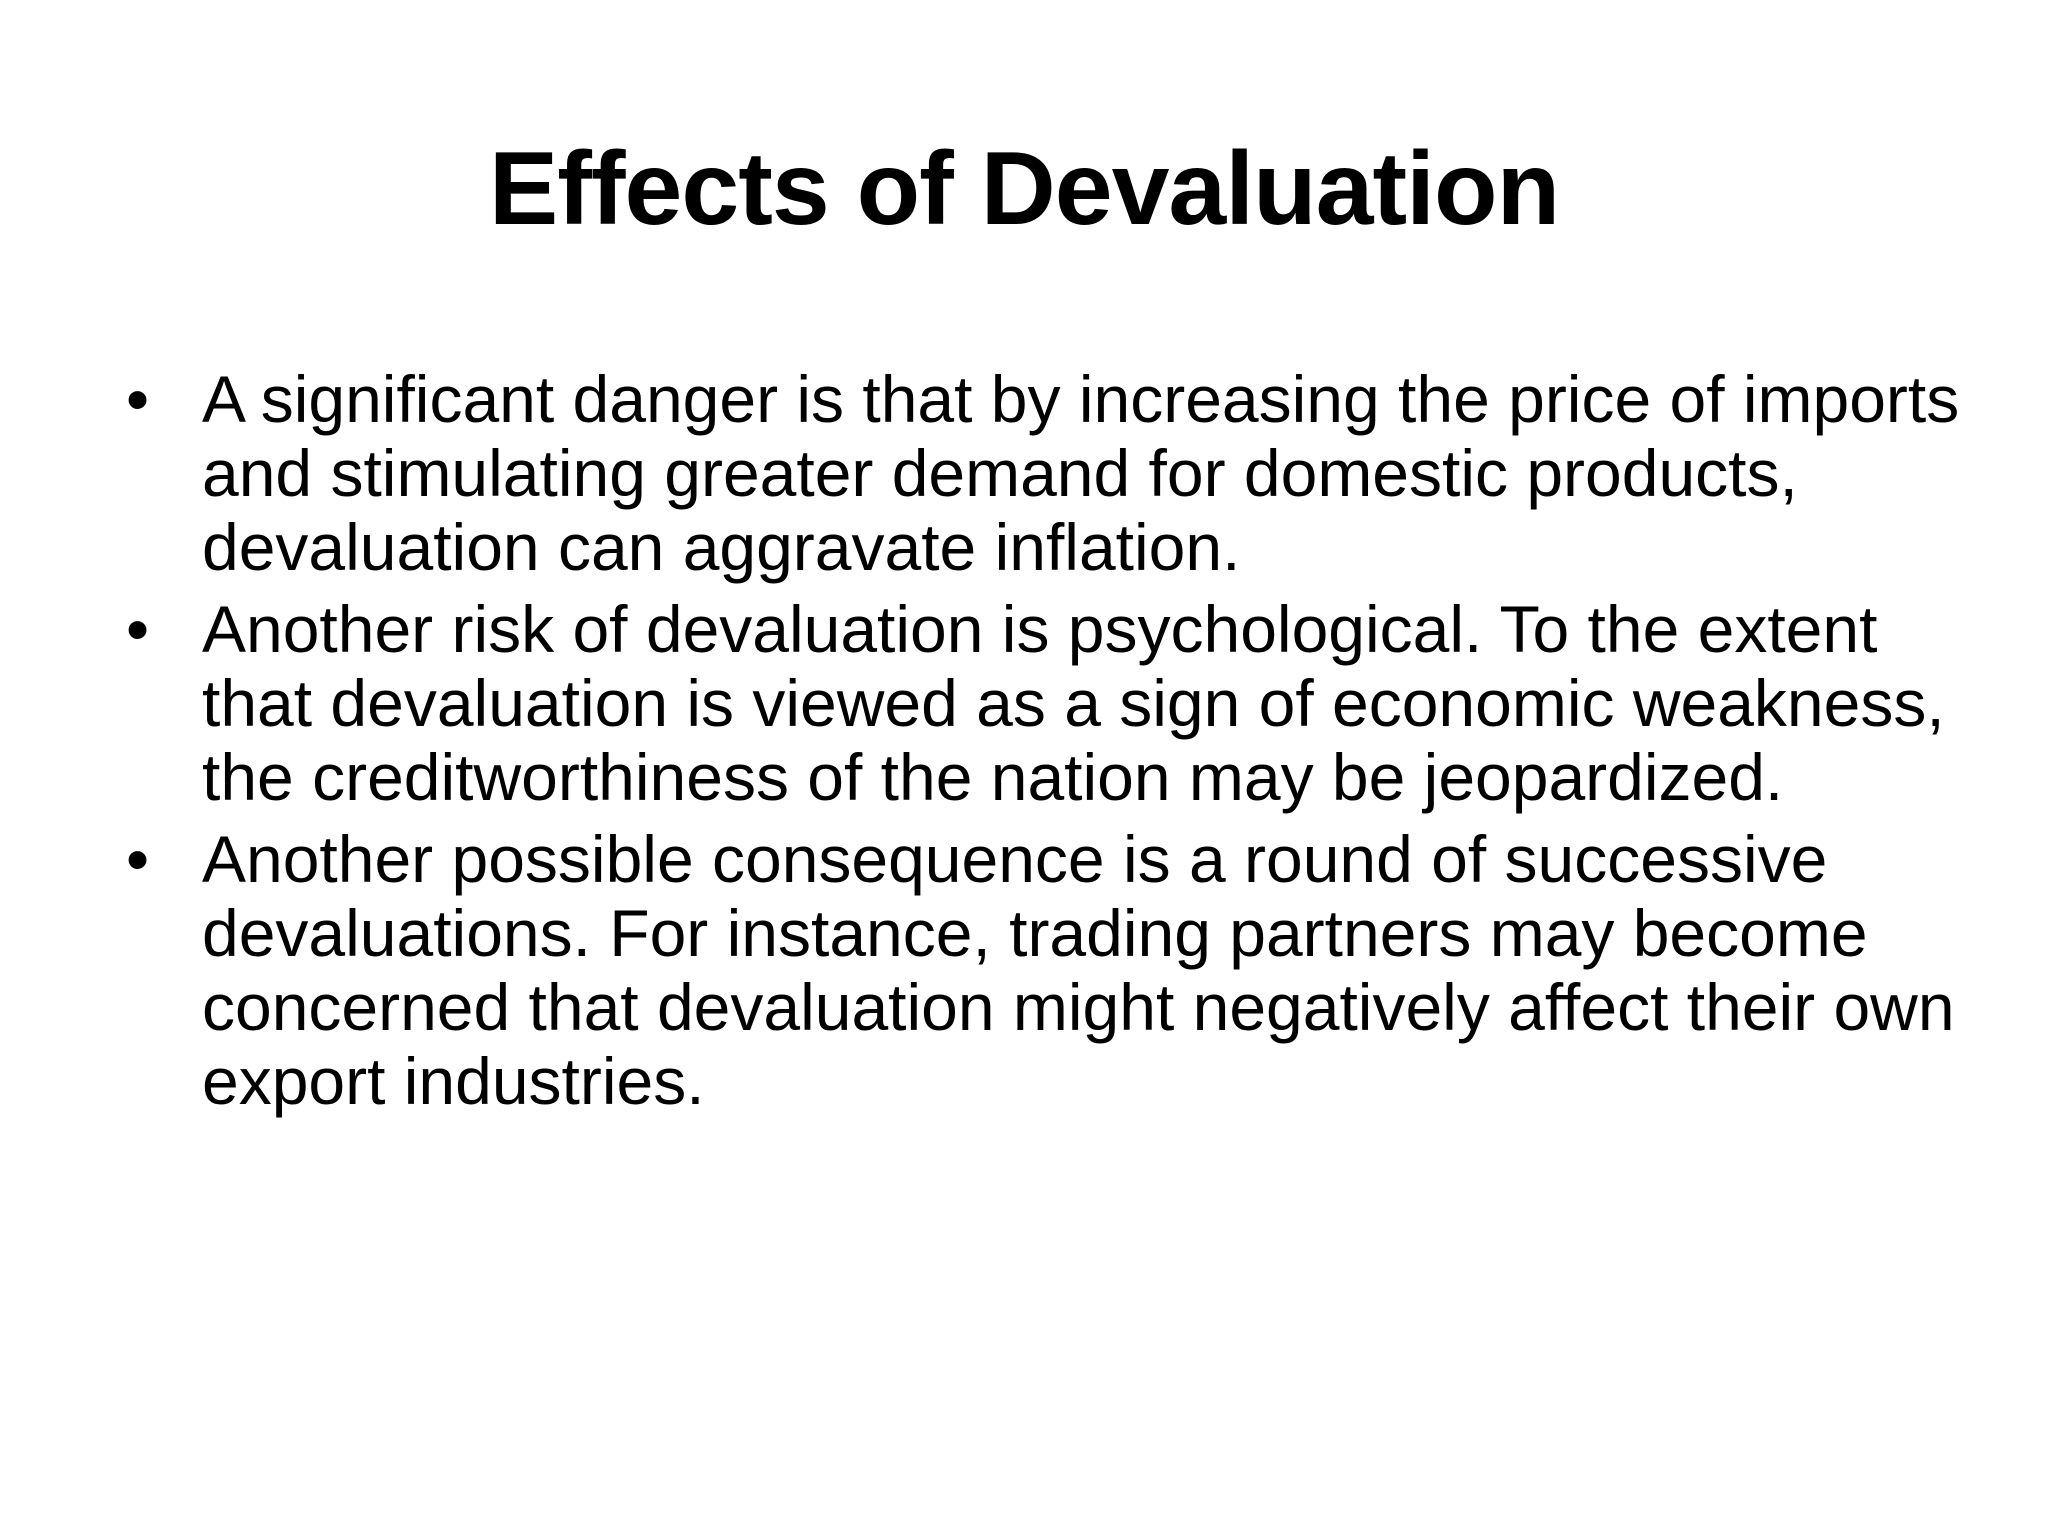  What do you see at coordinates (1024, 189) in the screenshot?
I see `slide-title: Effects of Devaluation` at bounding box center [1024, 189].